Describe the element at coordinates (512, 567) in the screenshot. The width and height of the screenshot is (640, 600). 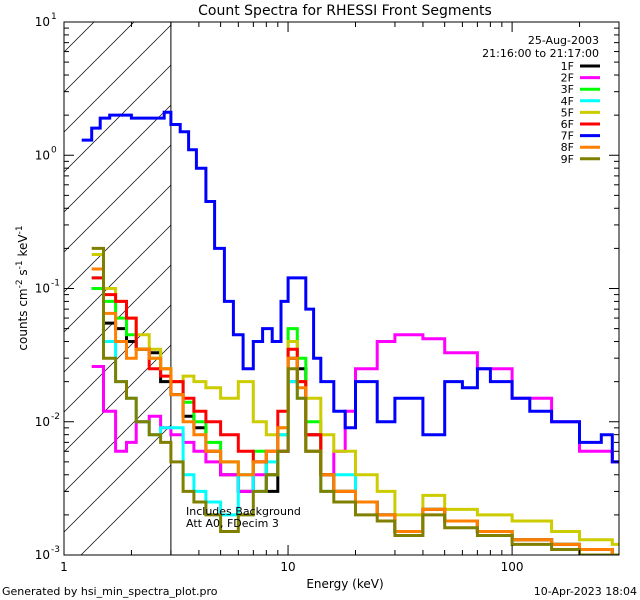
I see `x-tick-label: 100` at that location.